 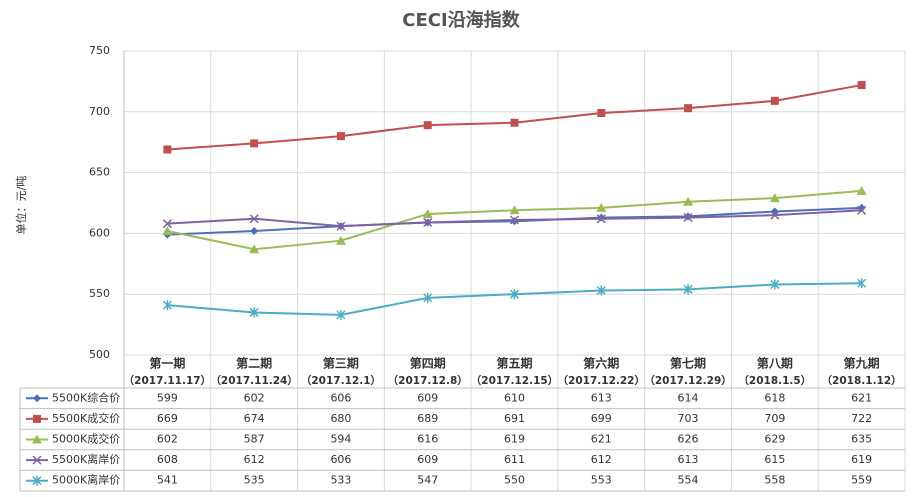 I want to click on table-cell: 680, so click(x=340, y=418).